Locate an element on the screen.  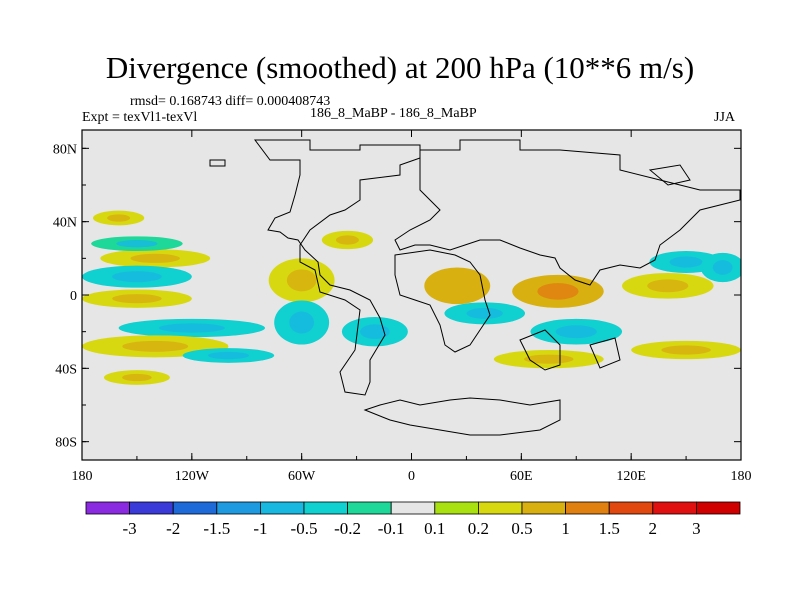
y-tick-label-1: 40N is located at coordinates (65, 223).